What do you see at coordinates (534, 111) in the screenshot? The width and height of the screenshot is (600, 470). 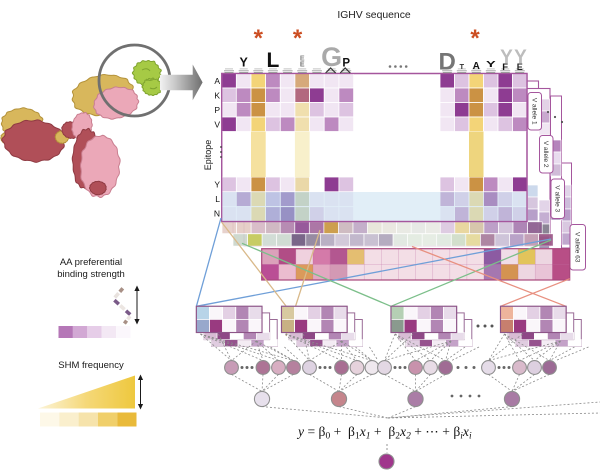 I see `svg-text: V allele 1` at bounding box center [534, 111].